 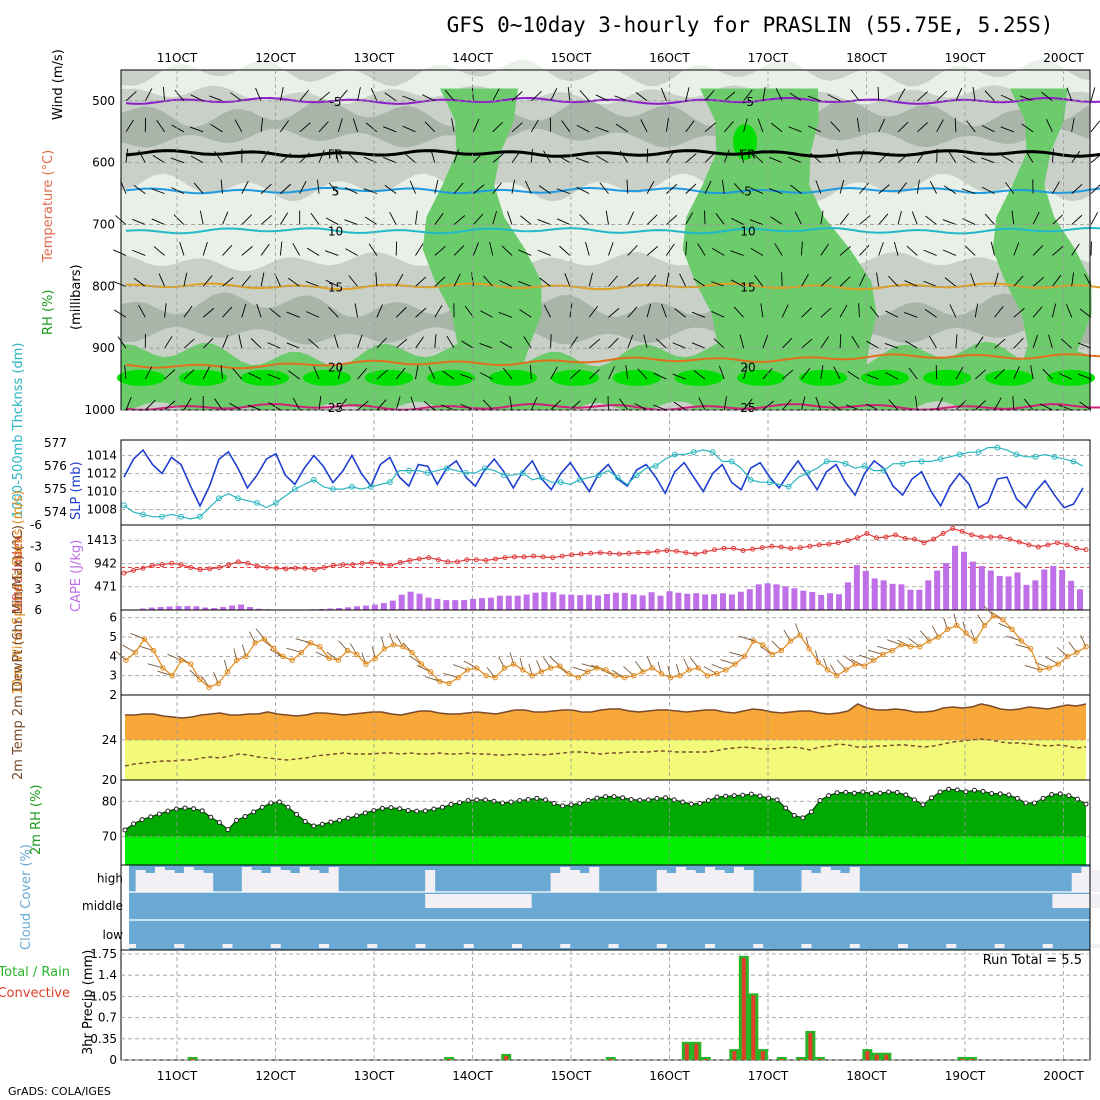 I want to click on slp-frame, so click(x=605, y=482).